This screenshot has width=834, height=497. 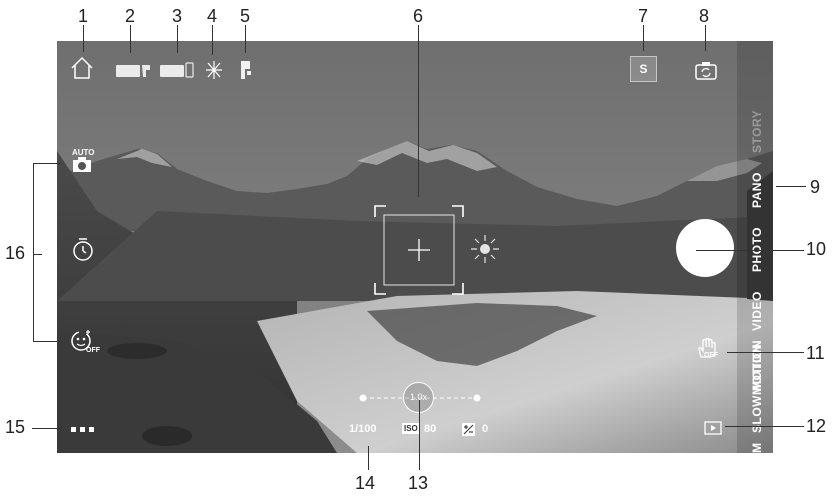 I want to click on callout-4: 4, so click(x=212, y=16).